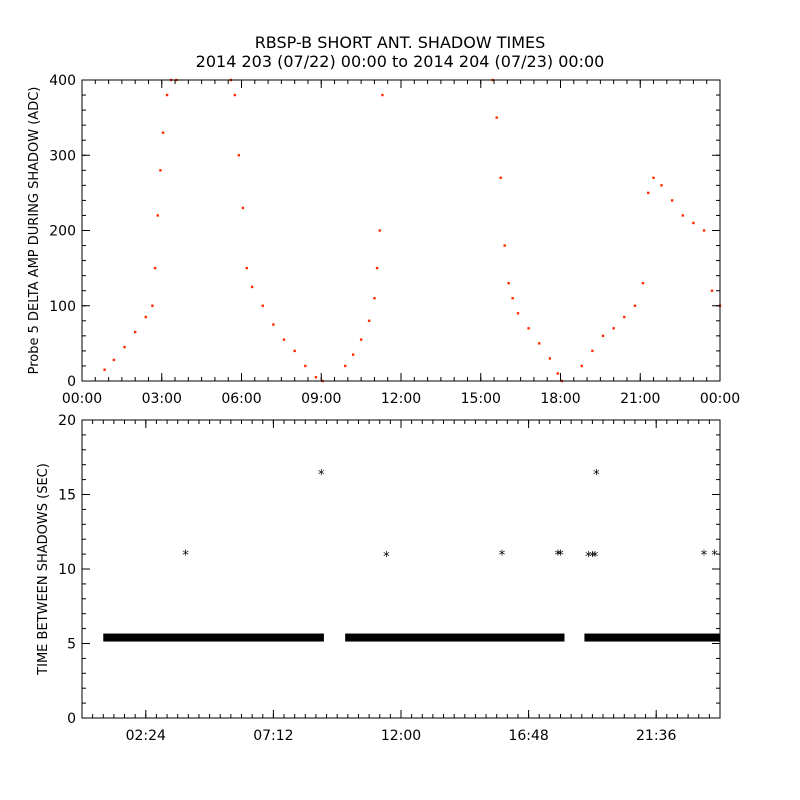 This screenshot has width=800, height=800. Describe the element at coordinates (34, 231) in the screenshot. I see `y-axis-label: Probe 5 DELTA AMP DURING SHADOW (ADC)` at that location.